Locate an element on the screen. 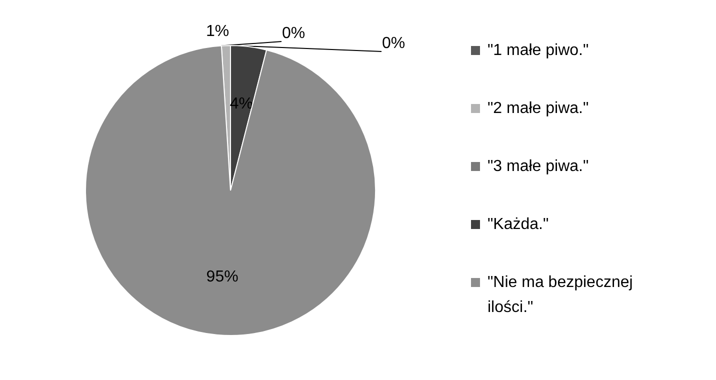 The image size is (716, 380). legend-label: "2 małe piwa." is located at coordinates (538, 108).